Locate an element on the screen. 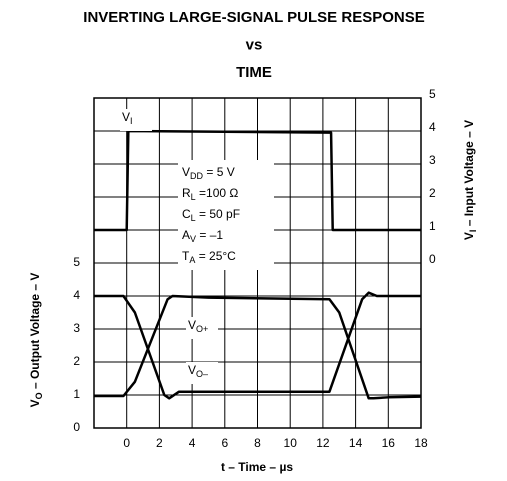 The width and height of the screenshot is (507, 481). conditions-box is located at coordinates (226, 215).